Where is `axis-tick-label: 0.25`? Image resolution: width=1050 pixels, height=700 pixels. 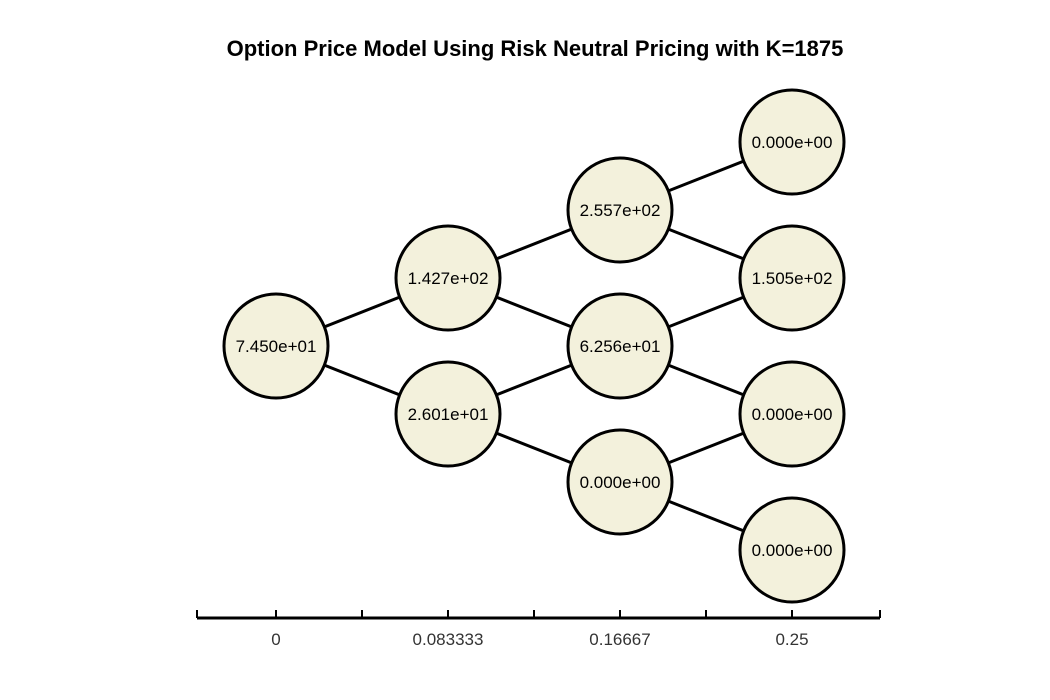
axis-tick-label: 0.25 is located at coordinates (791, 639).